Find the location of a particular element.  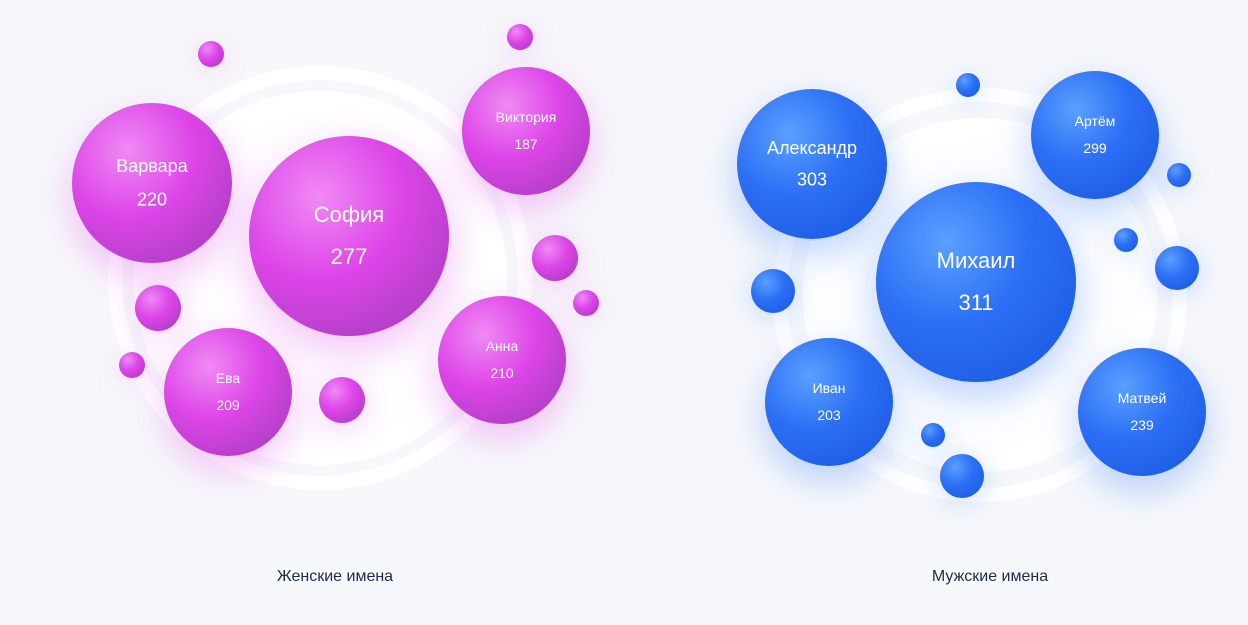

male-bubble-label: Иван is located at coordinates (829, 388).